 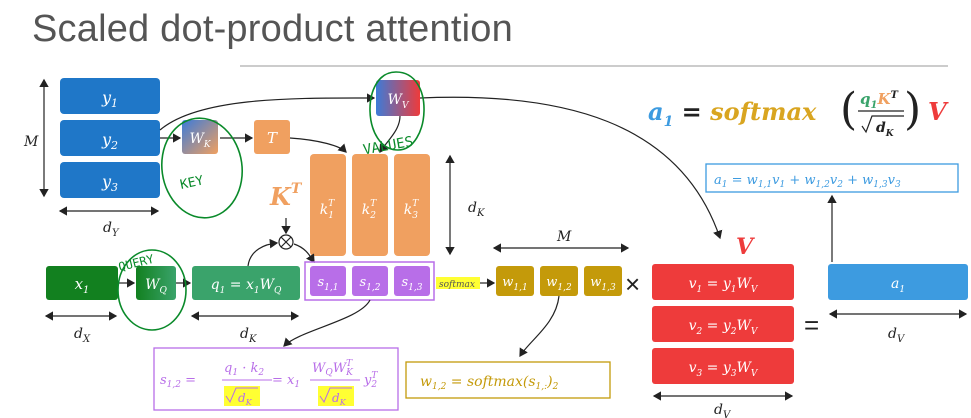 I want to click on handwriting-key: KEY, so click(x=202, y=168).